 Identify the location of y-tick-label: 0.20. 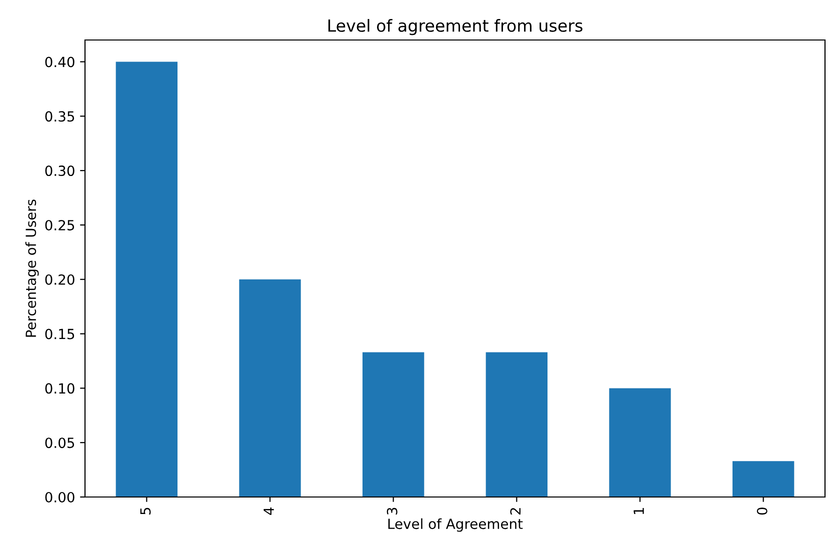
(59, 279).